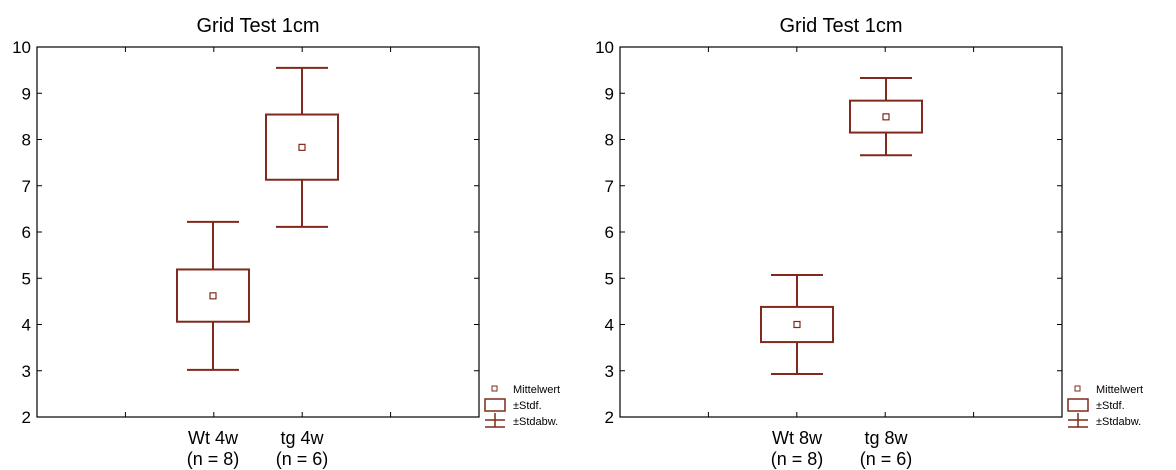  I want to click on category-label: Wt 8w, so click(797, 438).